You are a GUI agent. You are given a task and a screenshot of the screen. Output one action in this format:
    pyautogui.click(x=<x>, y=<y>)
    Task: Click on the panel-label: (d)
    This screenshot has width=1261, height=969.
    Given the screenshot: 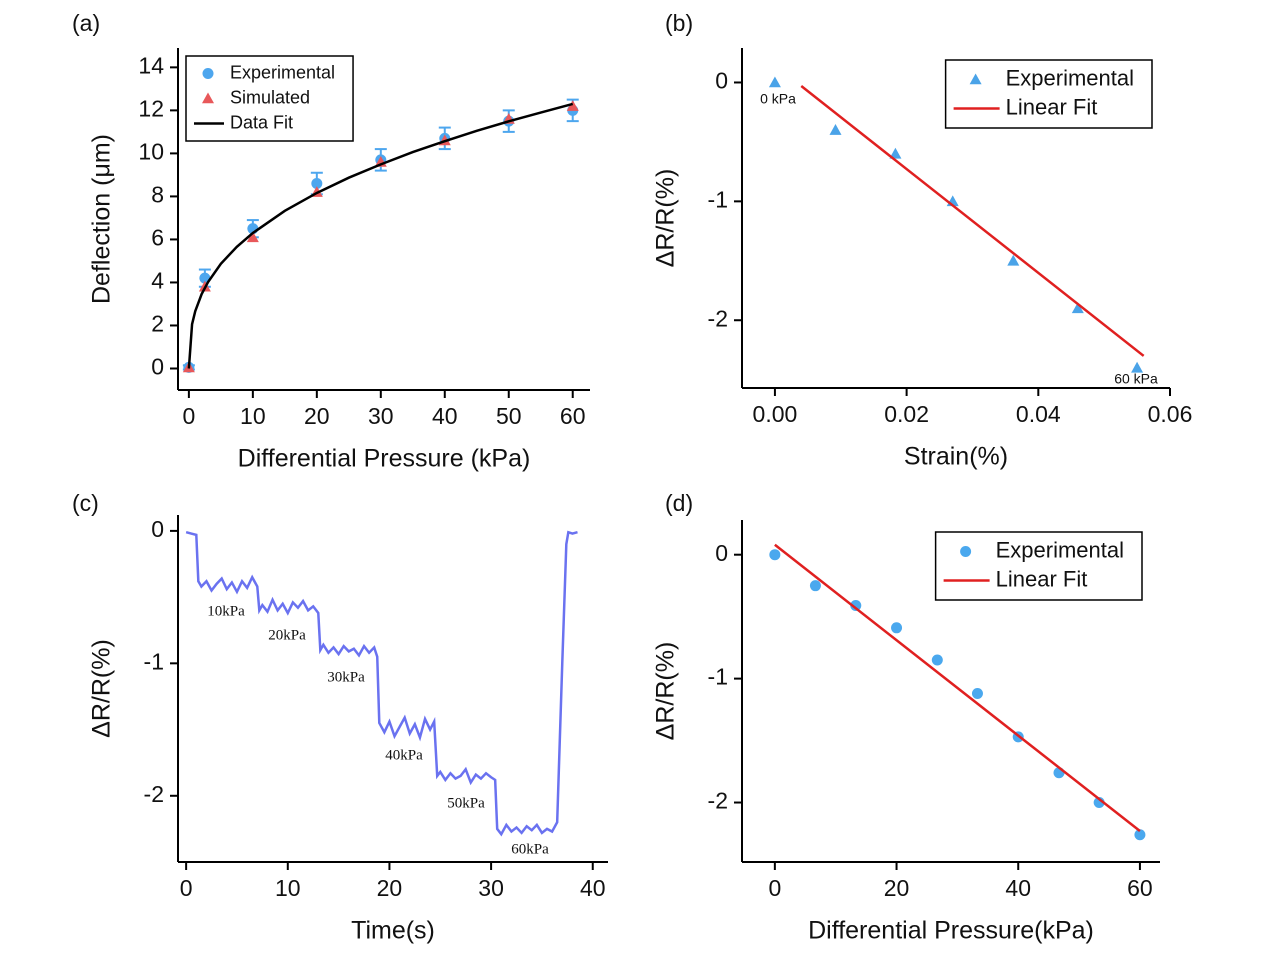 What is the action you would take?
    pyautogui.click(x=679, y=503)
    